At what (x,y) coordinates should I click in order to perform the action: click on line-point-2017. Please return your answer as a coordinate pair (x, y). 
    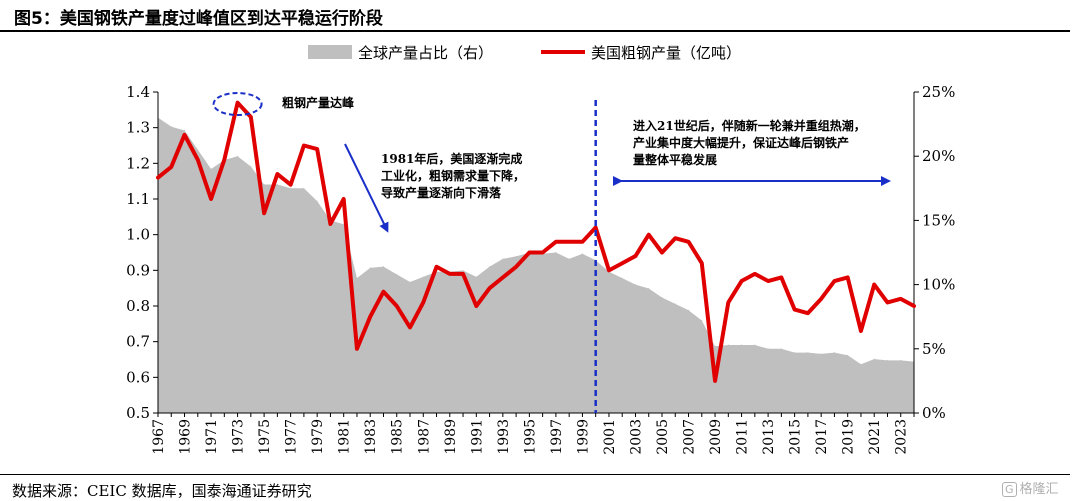
    Looking at the image, I should click on (821, 298).